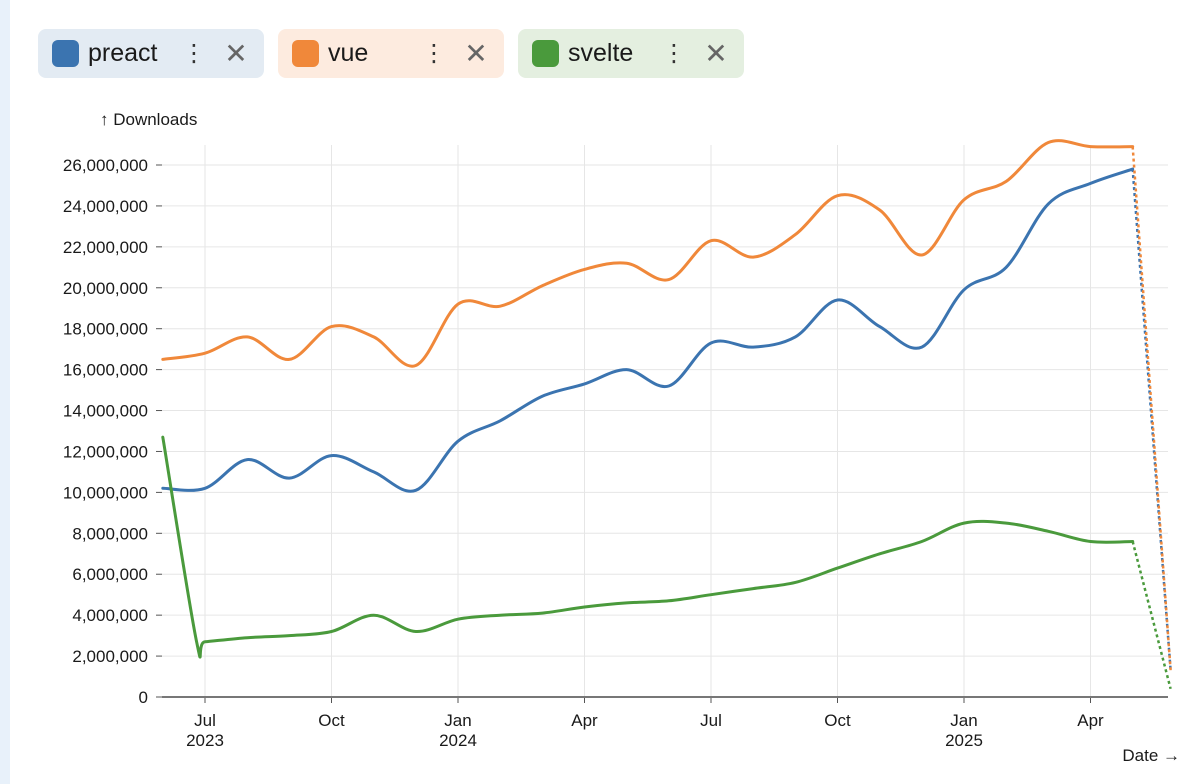  Describe the element at coordinates (305, 53) in the screenshot. I see `vue-color-swatch` at that location.